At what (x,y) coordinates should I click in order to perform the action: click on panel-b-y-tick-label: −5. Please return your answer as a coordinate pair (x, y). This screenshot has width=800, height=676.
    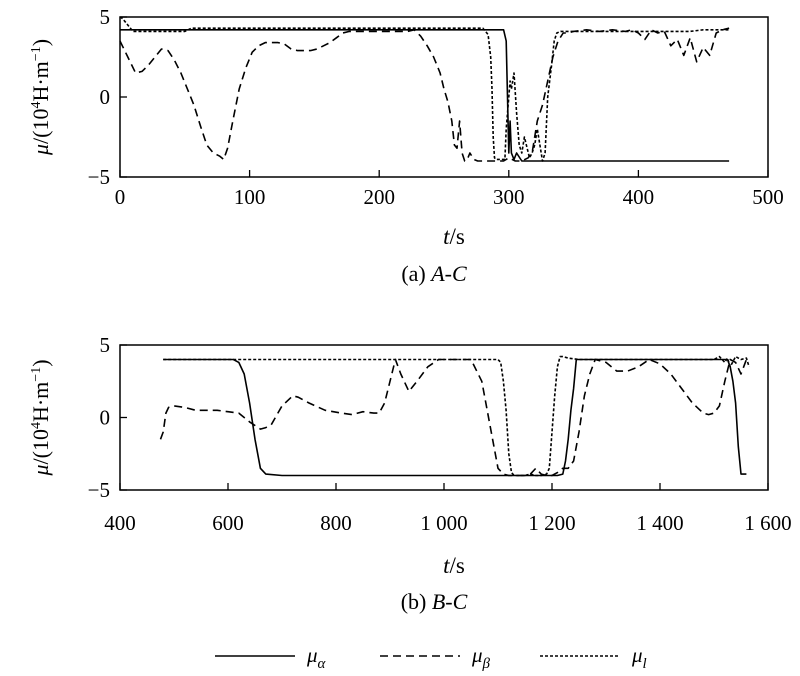
    Looking at the image, I should click on (99, 490).